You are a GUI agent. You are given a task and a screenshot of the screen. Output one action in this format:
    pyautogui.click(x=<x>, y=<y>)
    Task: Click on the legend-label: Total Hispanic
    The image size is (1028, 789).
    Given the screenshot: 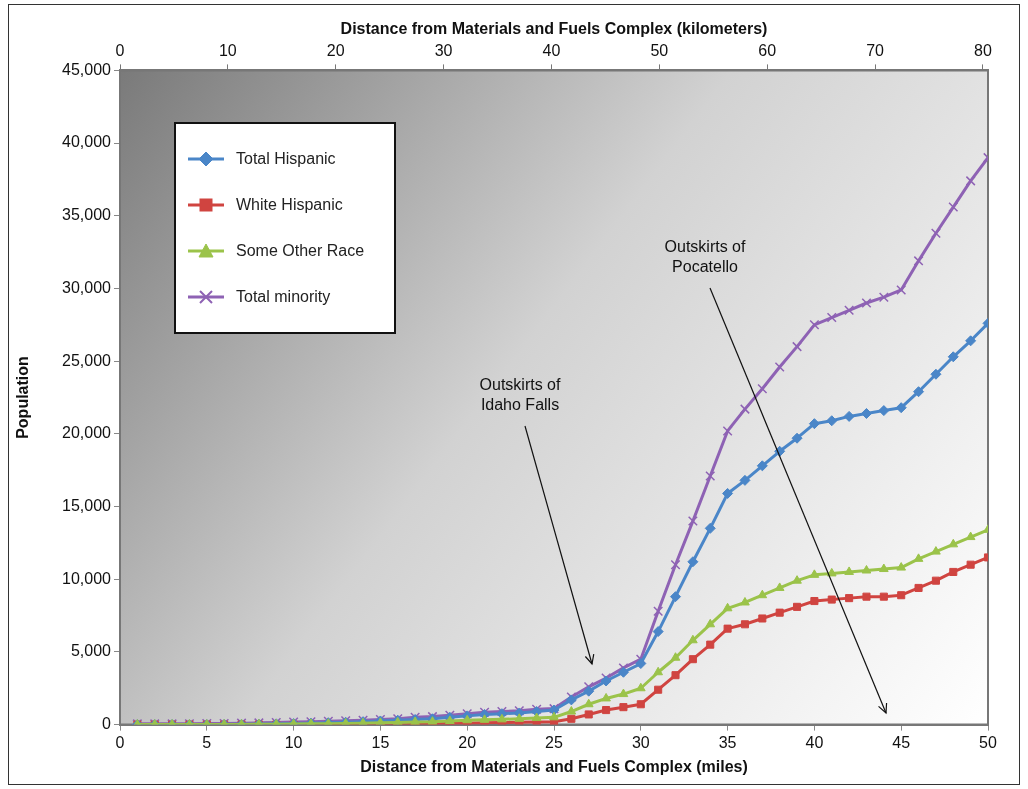 What is the action you would take?
    pyautogui.click(x=286, y=159)
    